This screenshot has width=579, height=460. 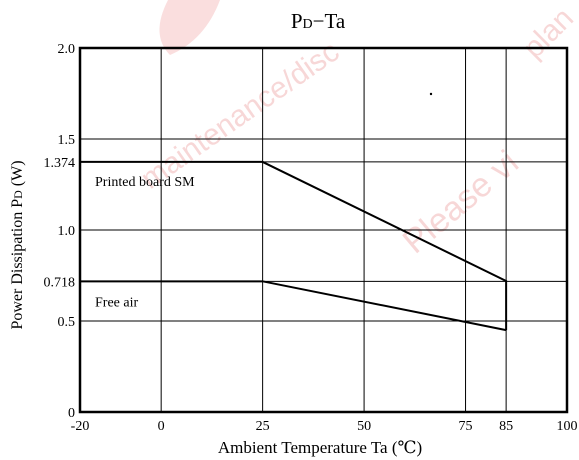 What do you see at coordinates (60, 282) in the screenshot?
I see `y-tick-label: 0.718` at bounding box center [60, 282].